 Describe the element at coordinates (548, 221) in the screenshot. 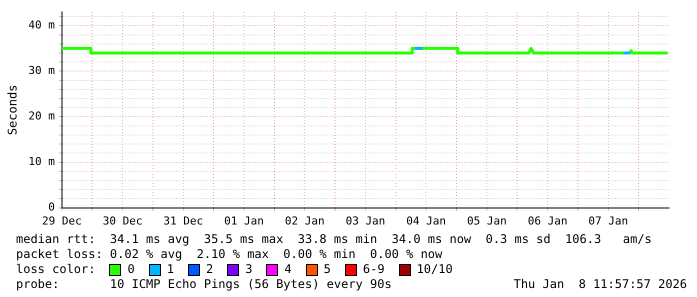

I see `x-tick-label: 06 Jan` at that location.